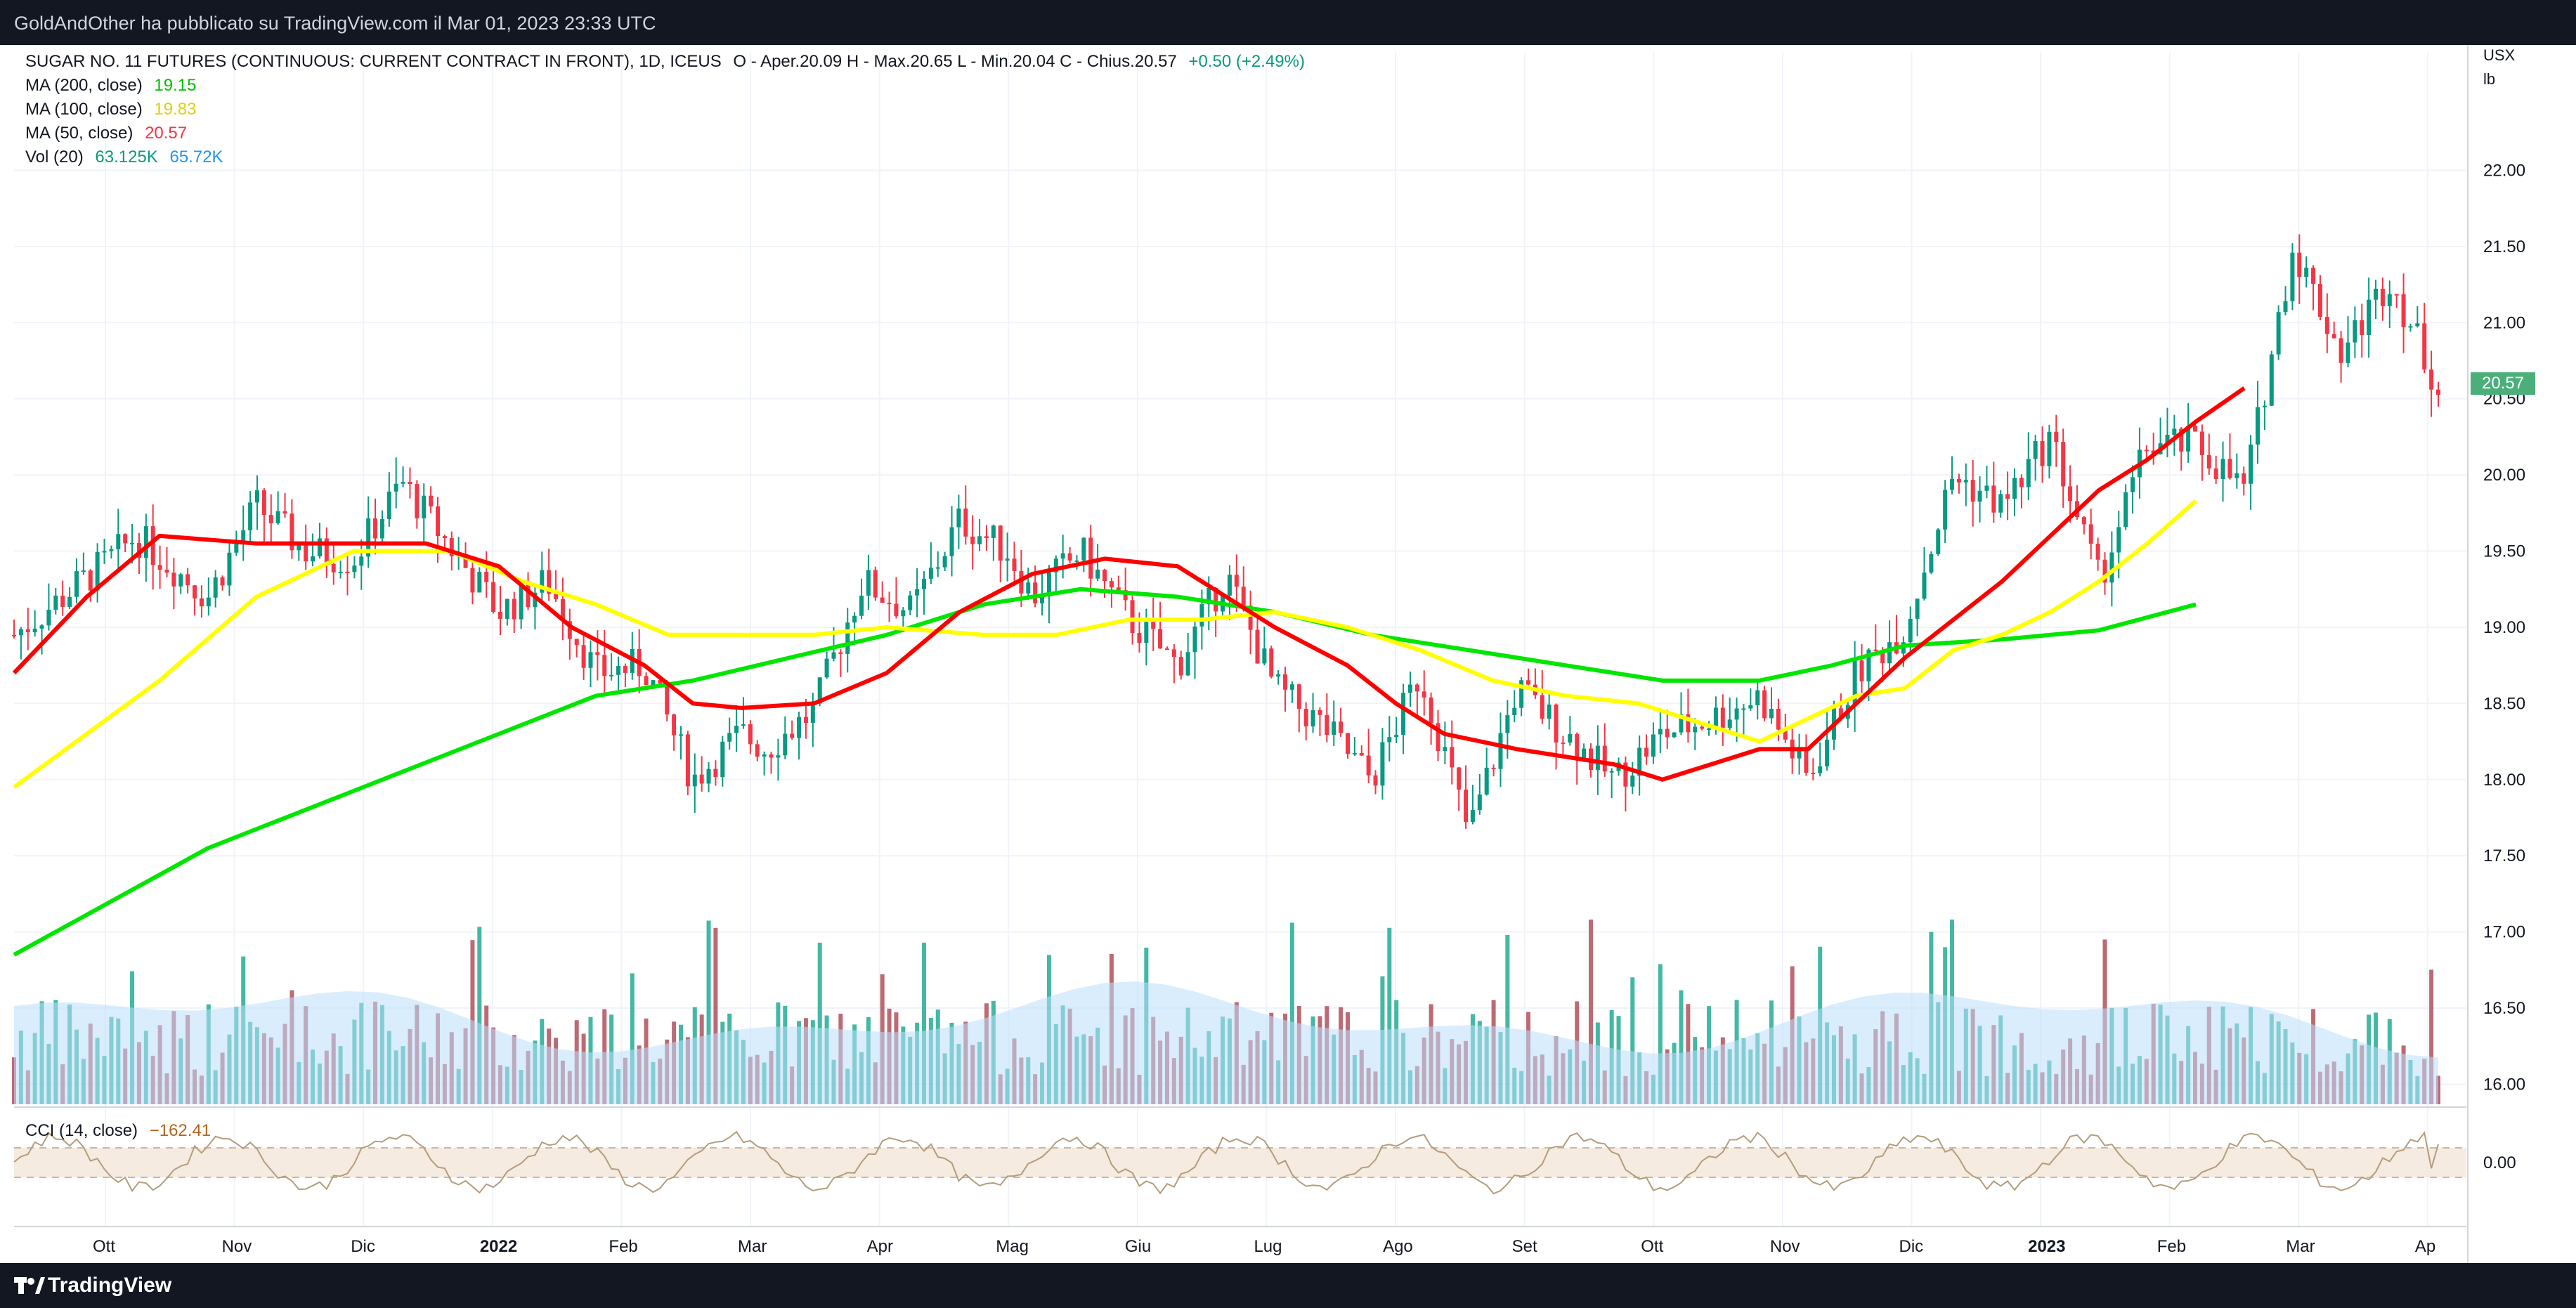 The height and width of the screenshot is (1308, 2576). Describe the element at coordinates (2504, 551) in the screenshot. I see `y-tick-label: 19.50` at that location.